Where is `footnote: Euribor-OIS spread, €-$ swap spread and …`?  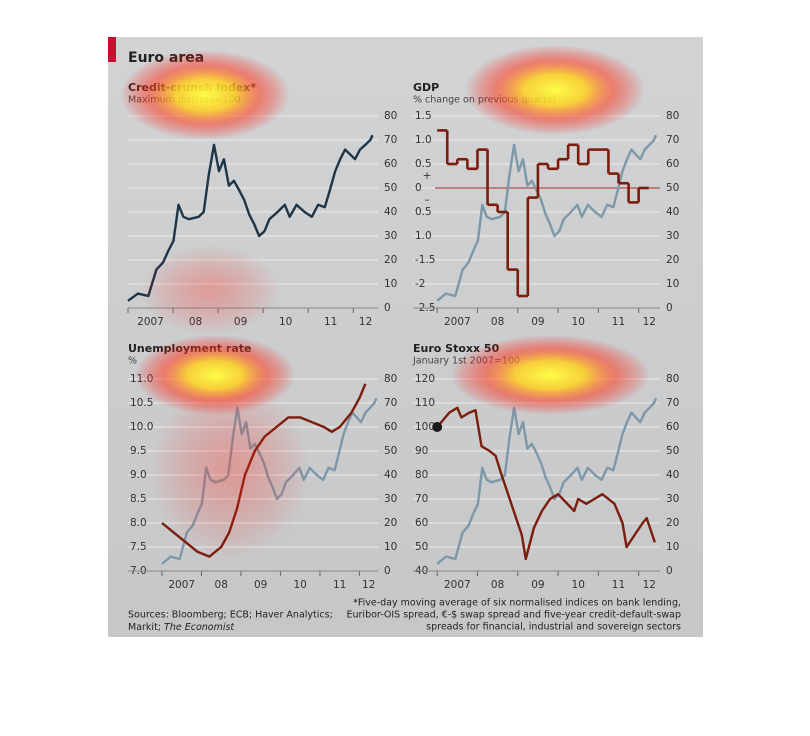
footnote: Euribor-OIS spread, €-$ swap spread and … is located at coordinates (514, 615).